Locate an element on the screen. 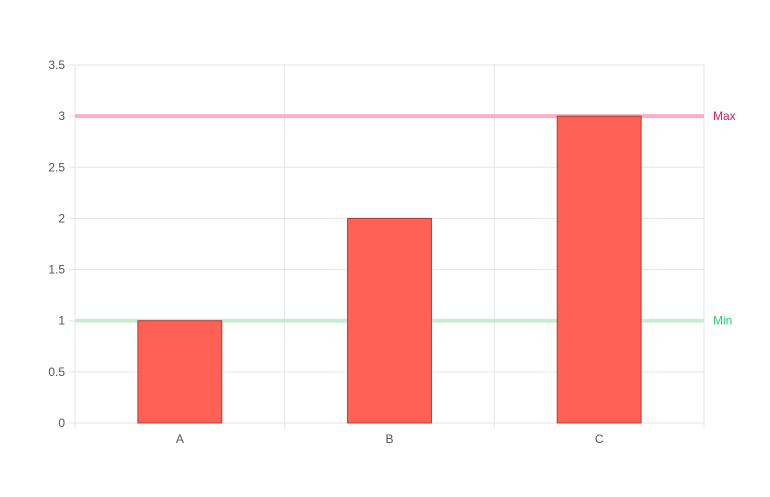  reference-label-max: Max is located at coordinates (724, 116).